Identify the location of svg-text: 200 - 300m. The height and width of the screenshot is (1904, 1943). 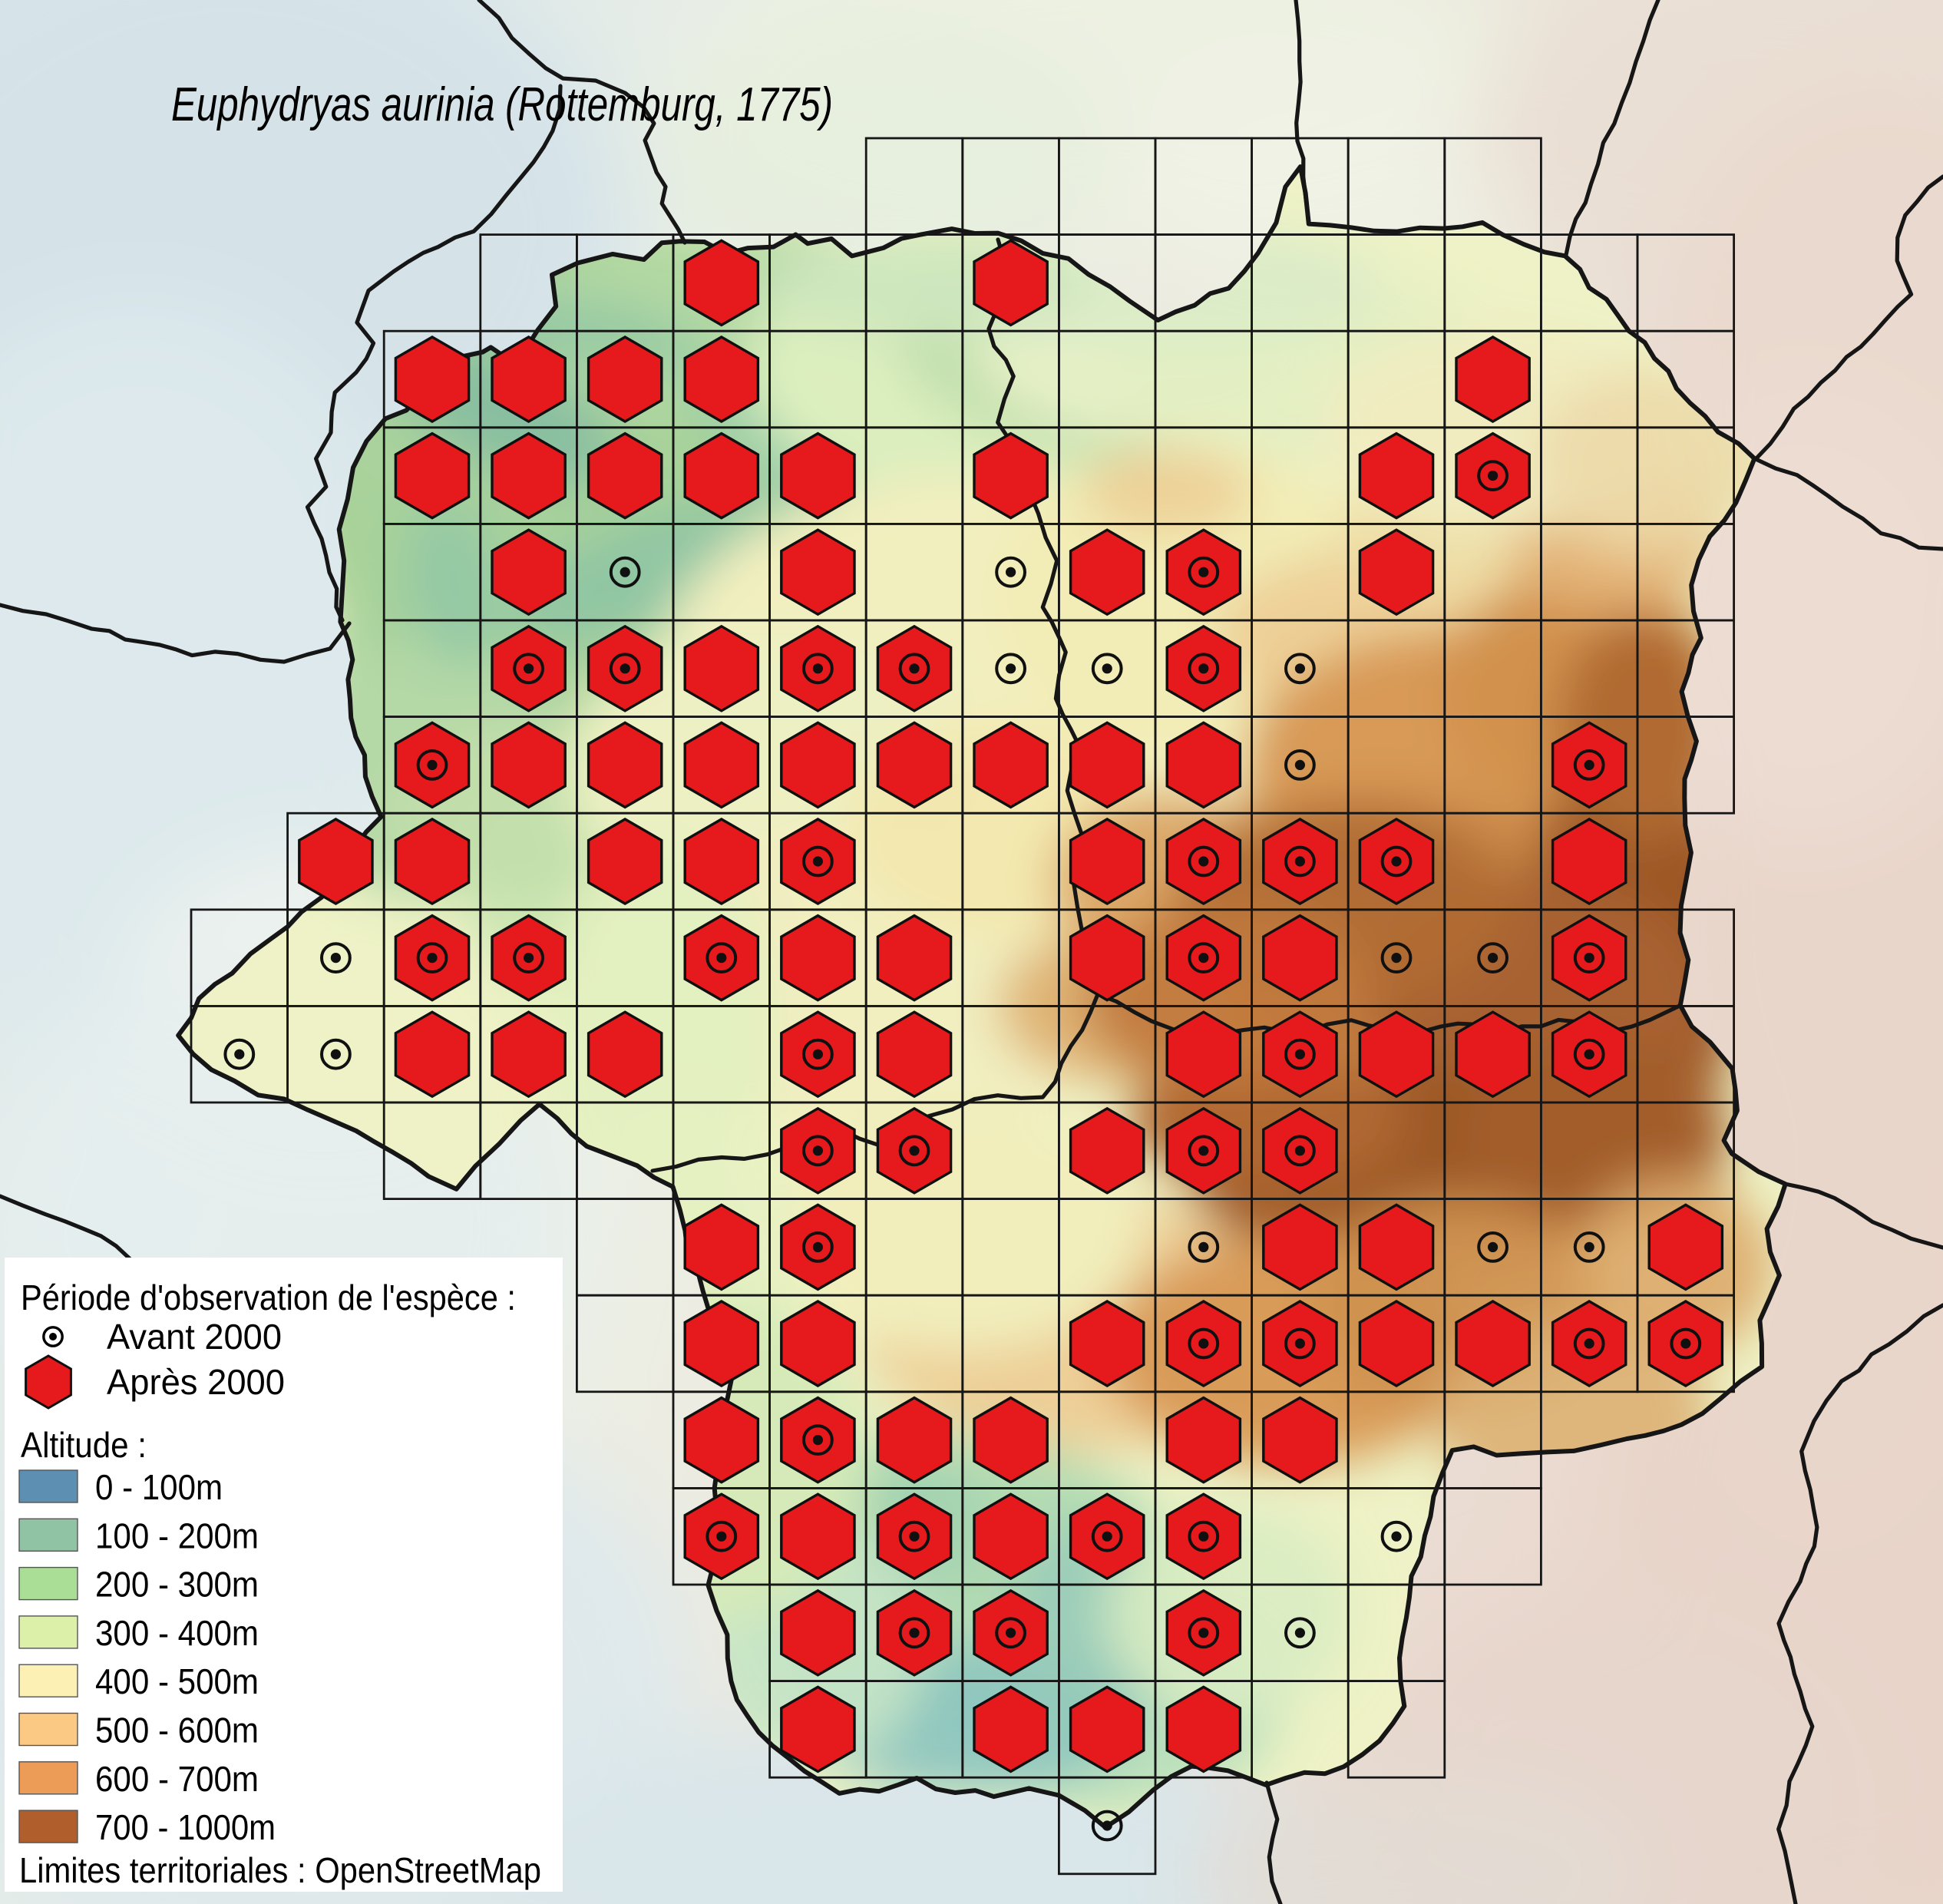
(177, 1585).